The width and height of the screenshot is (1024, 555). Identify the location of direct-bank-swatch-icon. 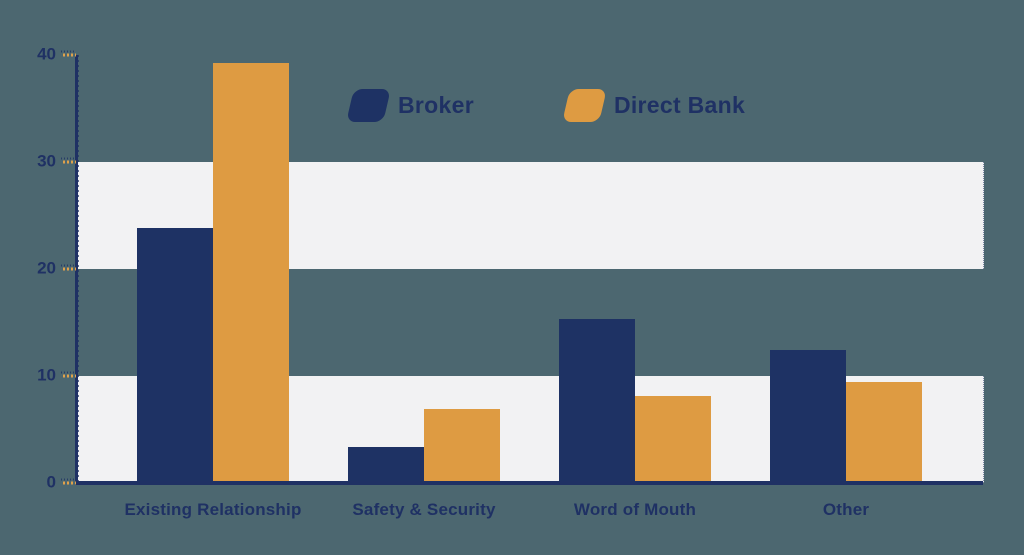
(584, 105).